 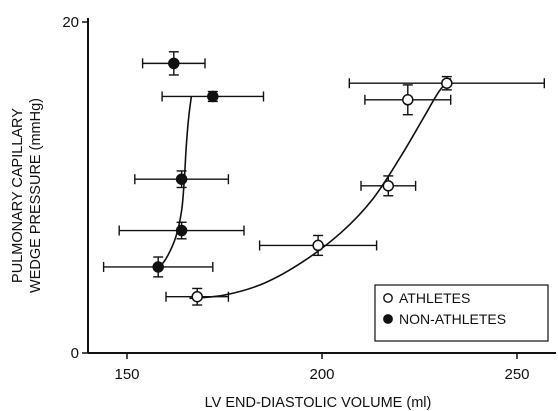 What do you see at coordinates (173, 183) in the screenshot?
I see `non-athletes-fit-curve` at bounding box center [173, 183].